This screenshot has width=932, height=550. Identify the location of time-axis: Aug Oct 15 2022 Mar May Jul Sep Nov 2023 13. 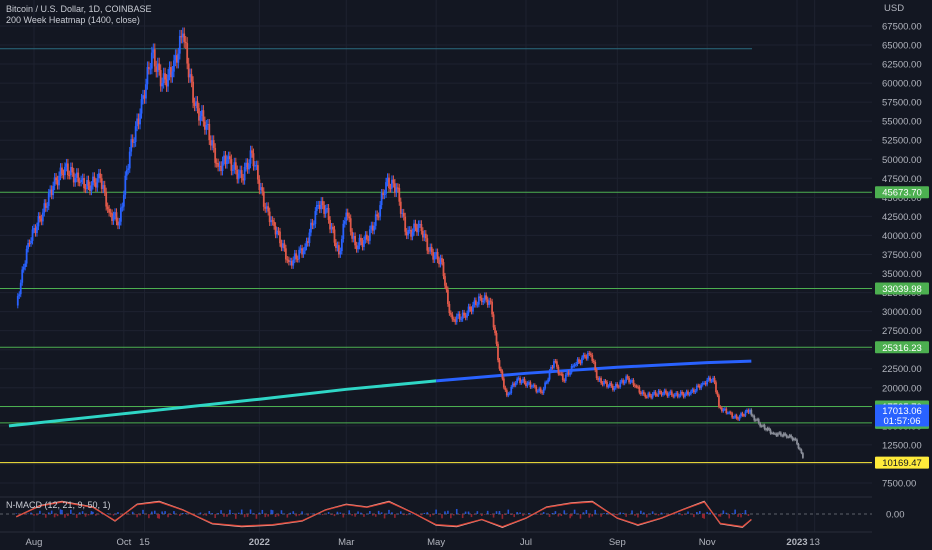
(423, 542).